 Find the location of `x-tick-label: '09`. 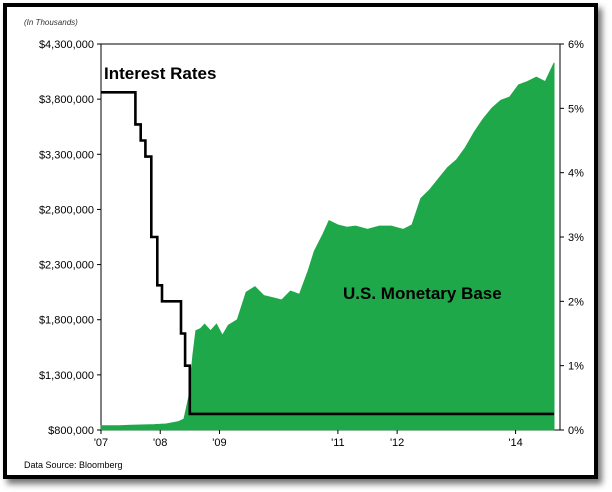

x-tick-label: '09 is located at coordinates (219, 443).